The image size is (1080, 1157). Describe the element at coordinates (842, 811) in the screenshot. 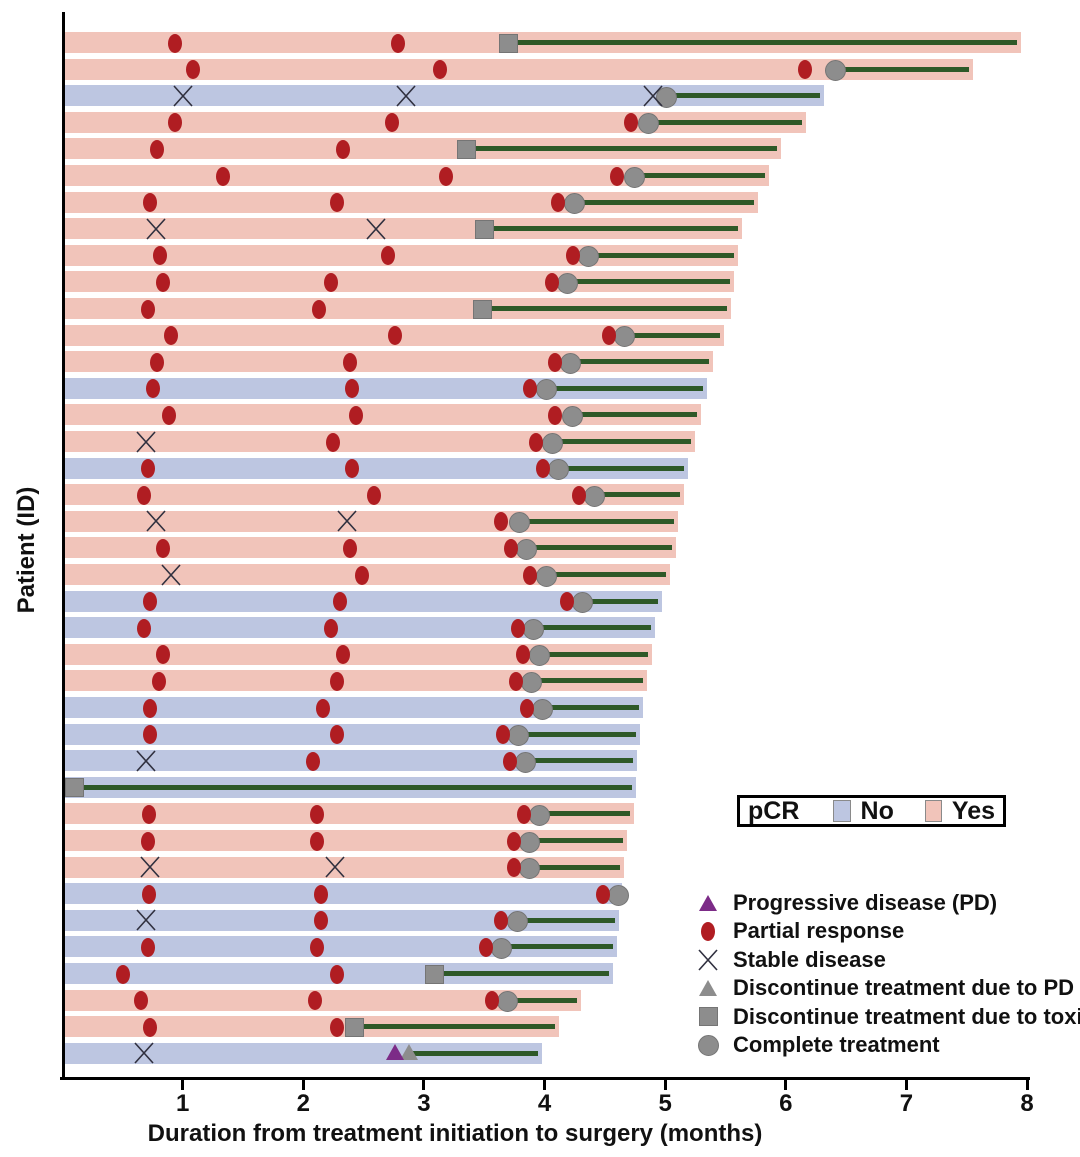

I see `pcr-no-swatch` at that location.